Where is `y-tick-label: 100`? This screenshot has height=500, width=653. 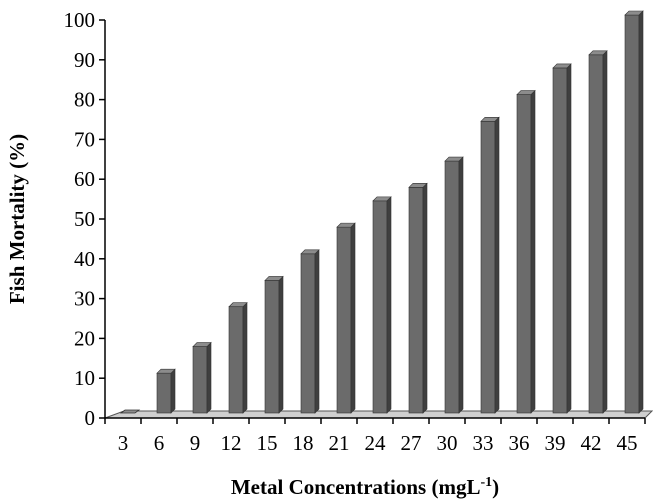 y-tick-label: 100 is located at coordinates (80, 20).